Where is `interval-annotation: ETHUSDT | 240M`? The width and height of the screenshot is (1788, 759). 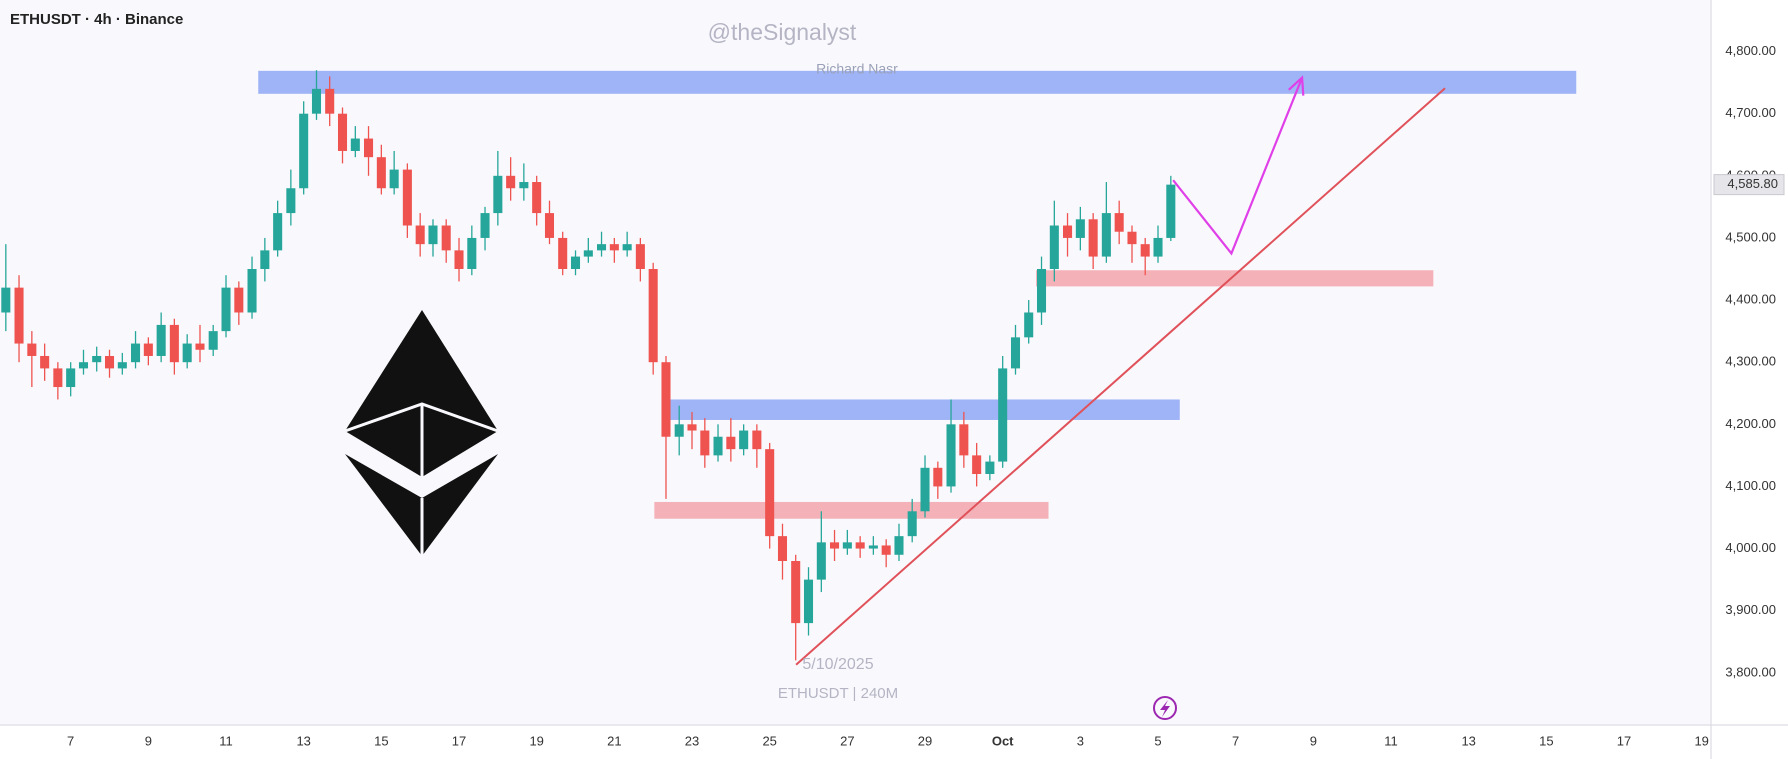
interval-annotation: ETHUSDT | 240M is located at coordinates (838, 693).